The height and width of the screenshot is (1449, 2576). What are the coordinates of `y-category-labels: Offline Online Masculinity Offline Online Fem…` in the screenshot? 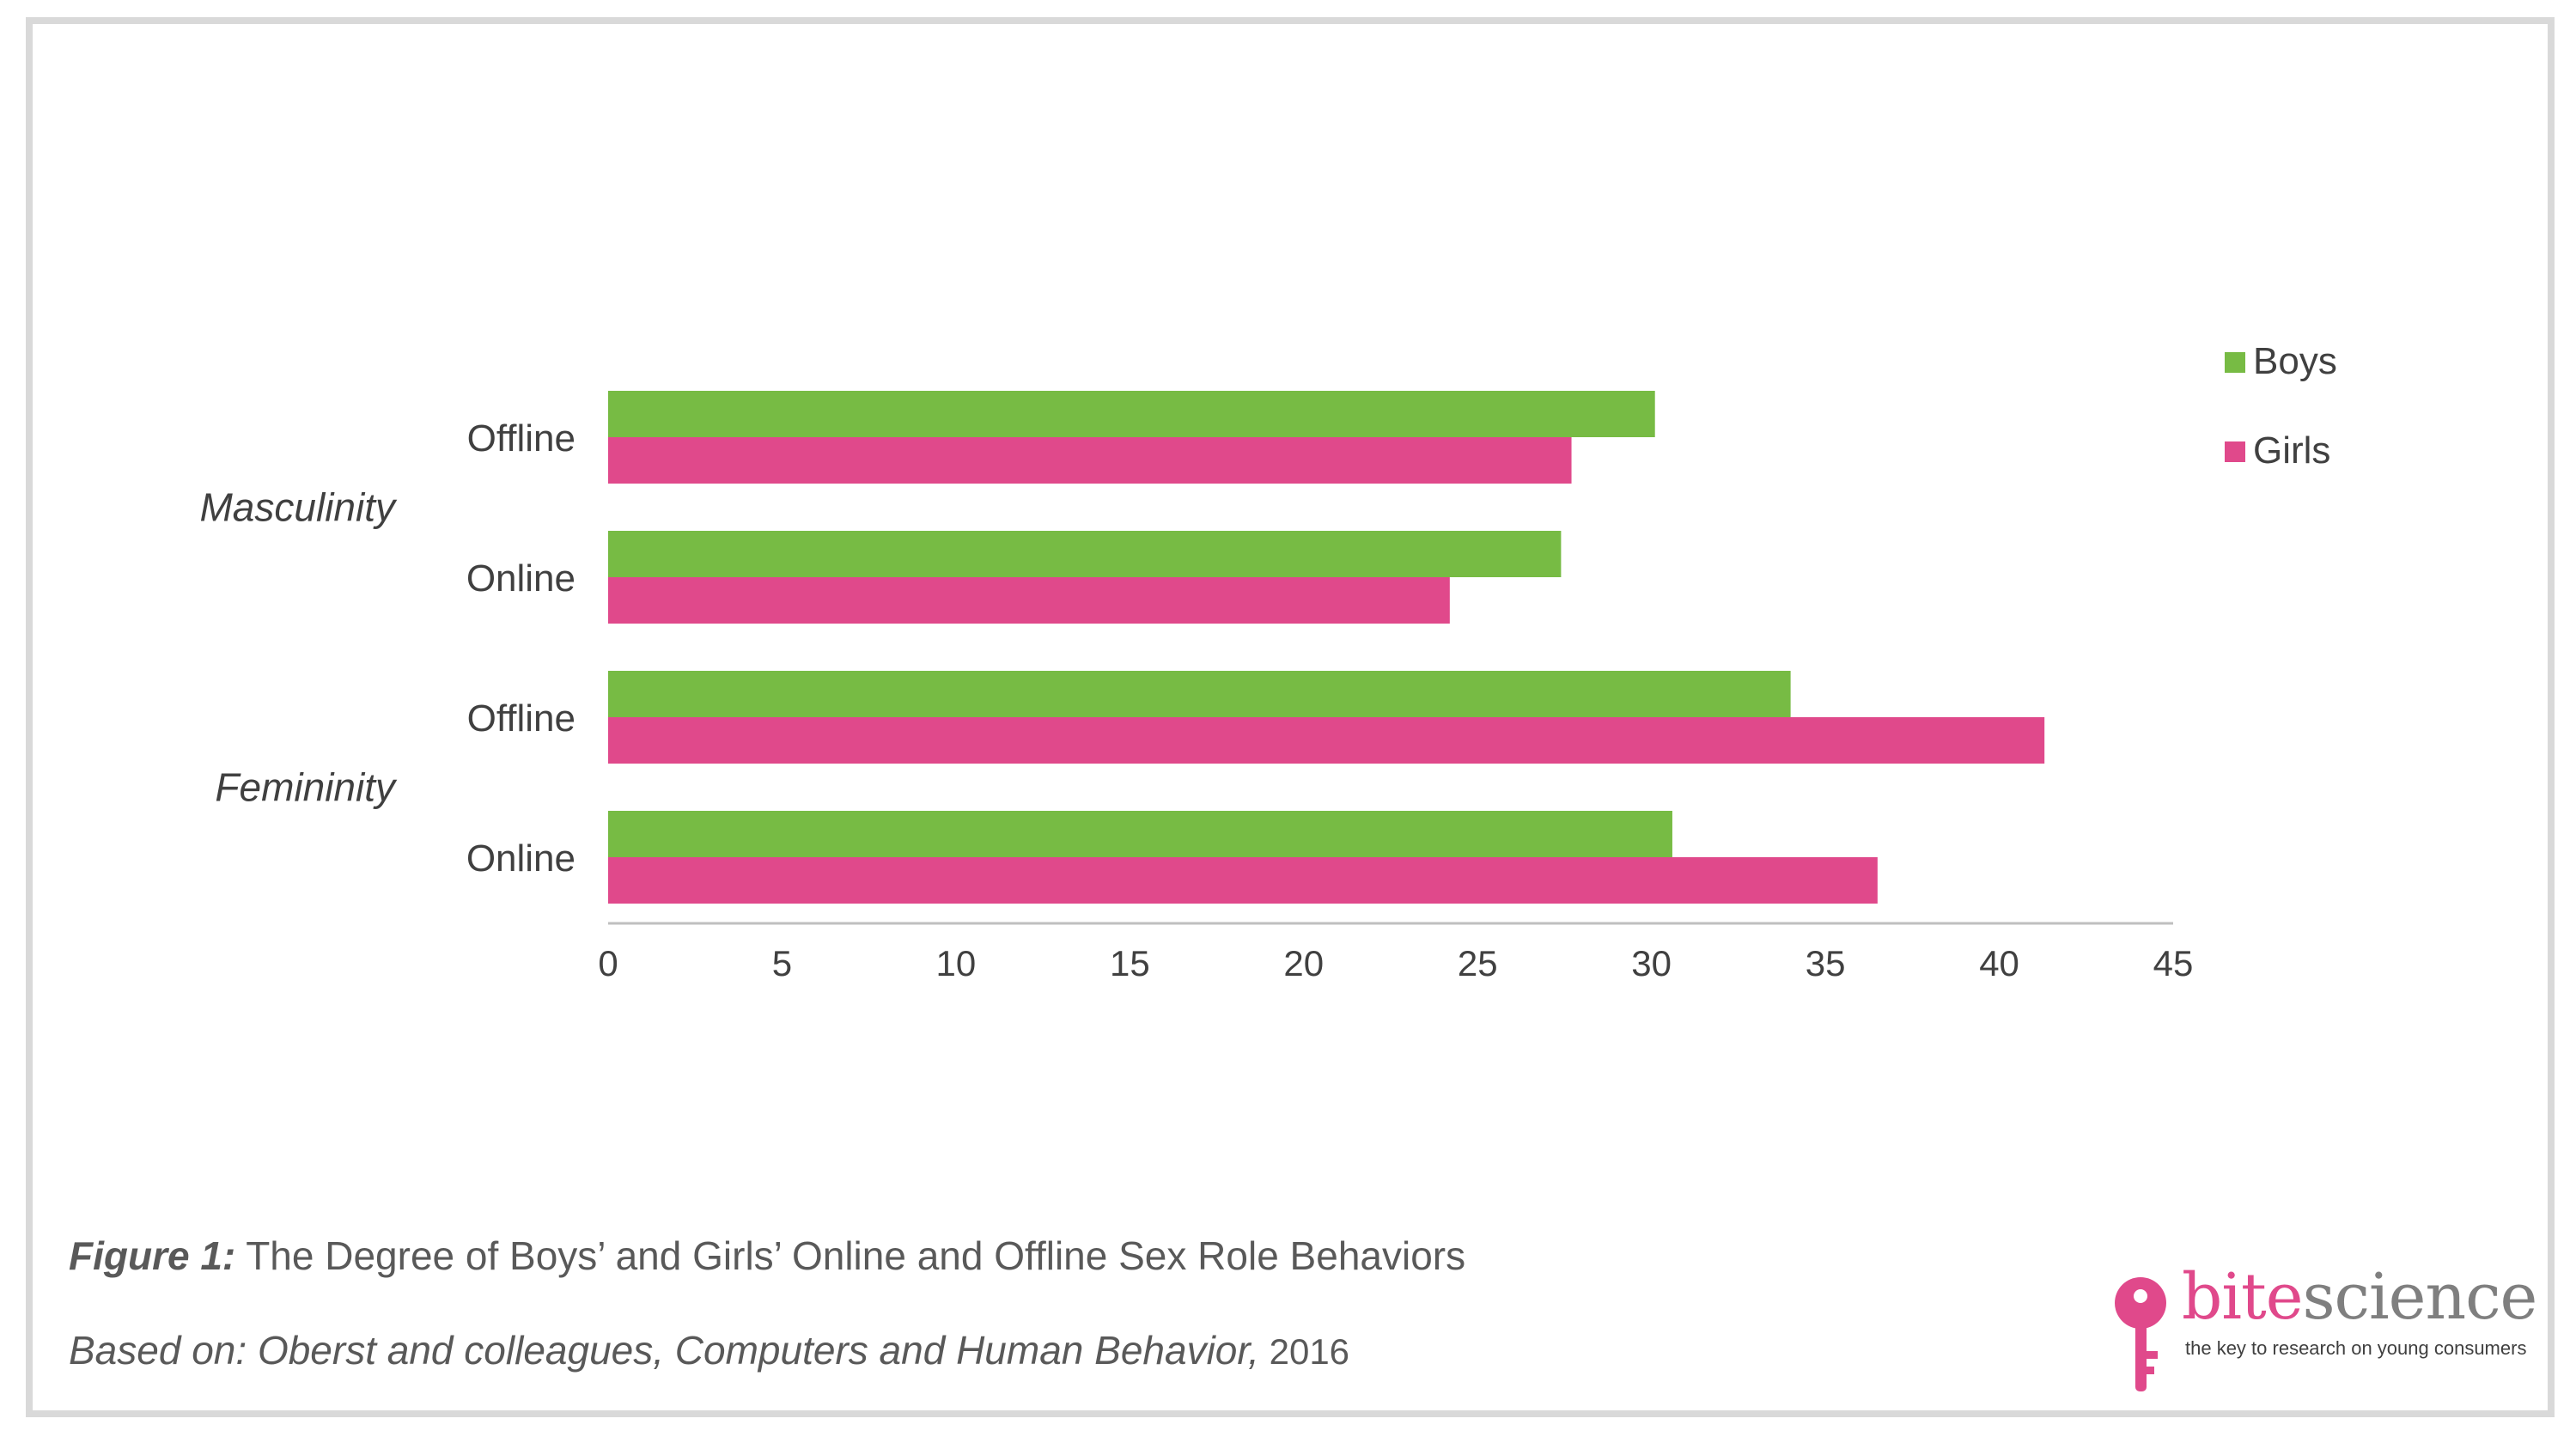 It's located at (387, 648).